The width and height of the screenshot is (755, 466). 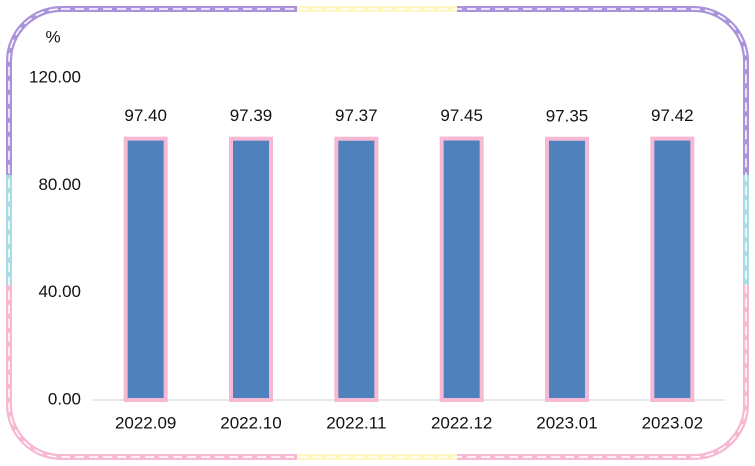 What do you see at coordinates (251, 115) in the screenshot?
I see `data-label: 97.39` at bounding box center [251, 115].